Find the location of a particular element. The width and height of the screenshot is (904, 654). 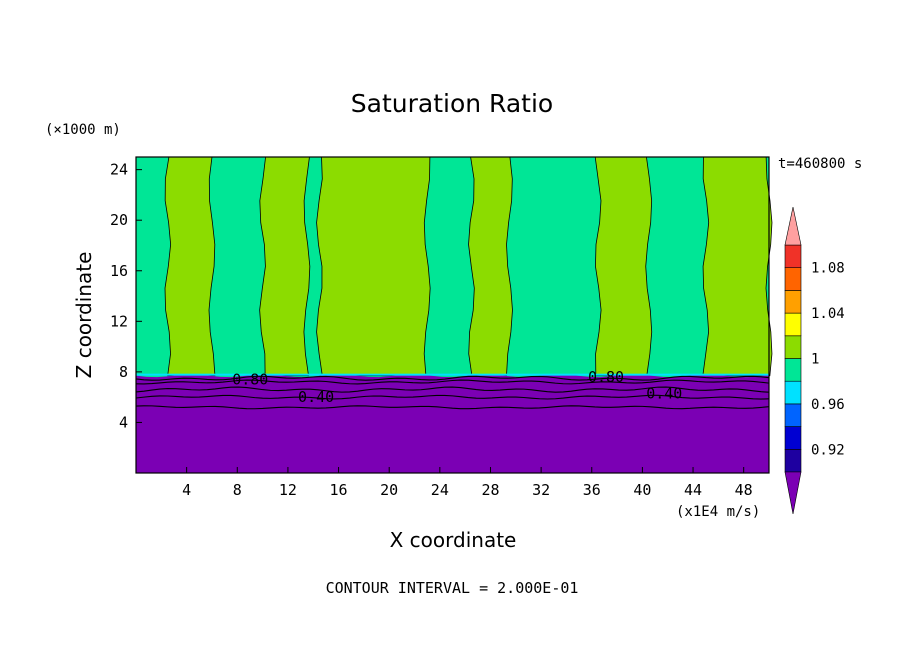

x-tick-label: 8 is located at coordinates (237, 490).